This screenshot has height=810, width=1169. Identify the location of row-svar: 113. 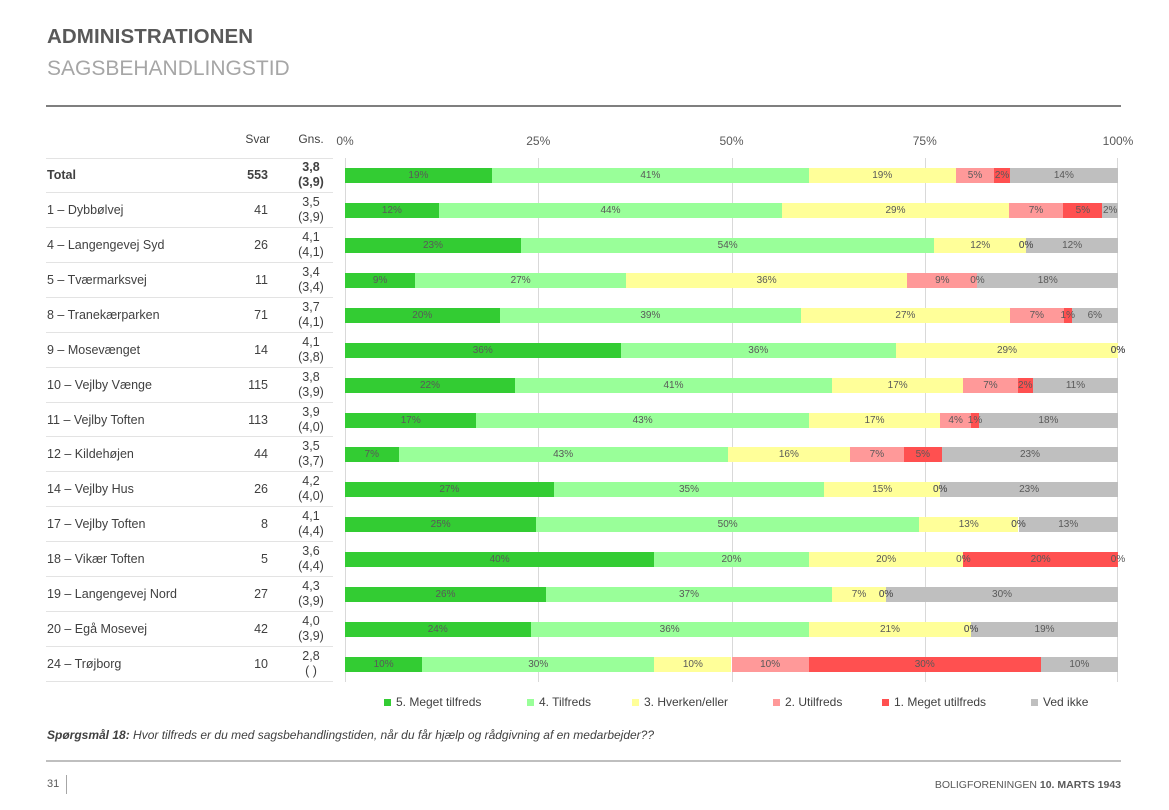
(258, 419).